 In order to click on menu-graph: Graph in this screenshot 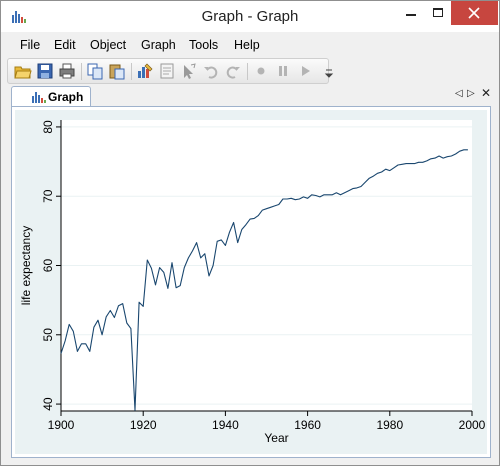, I will do `click(158, 45)`.